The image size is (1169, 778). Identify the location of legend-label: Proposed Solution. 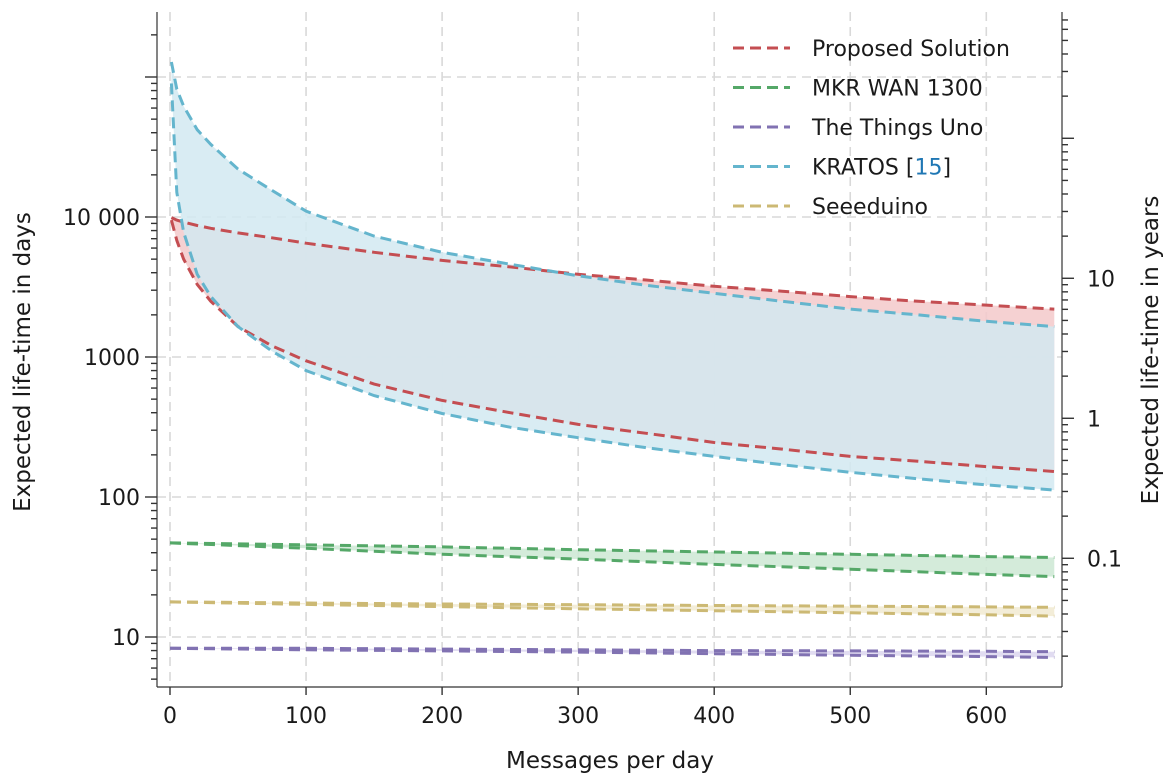
(911, 49).